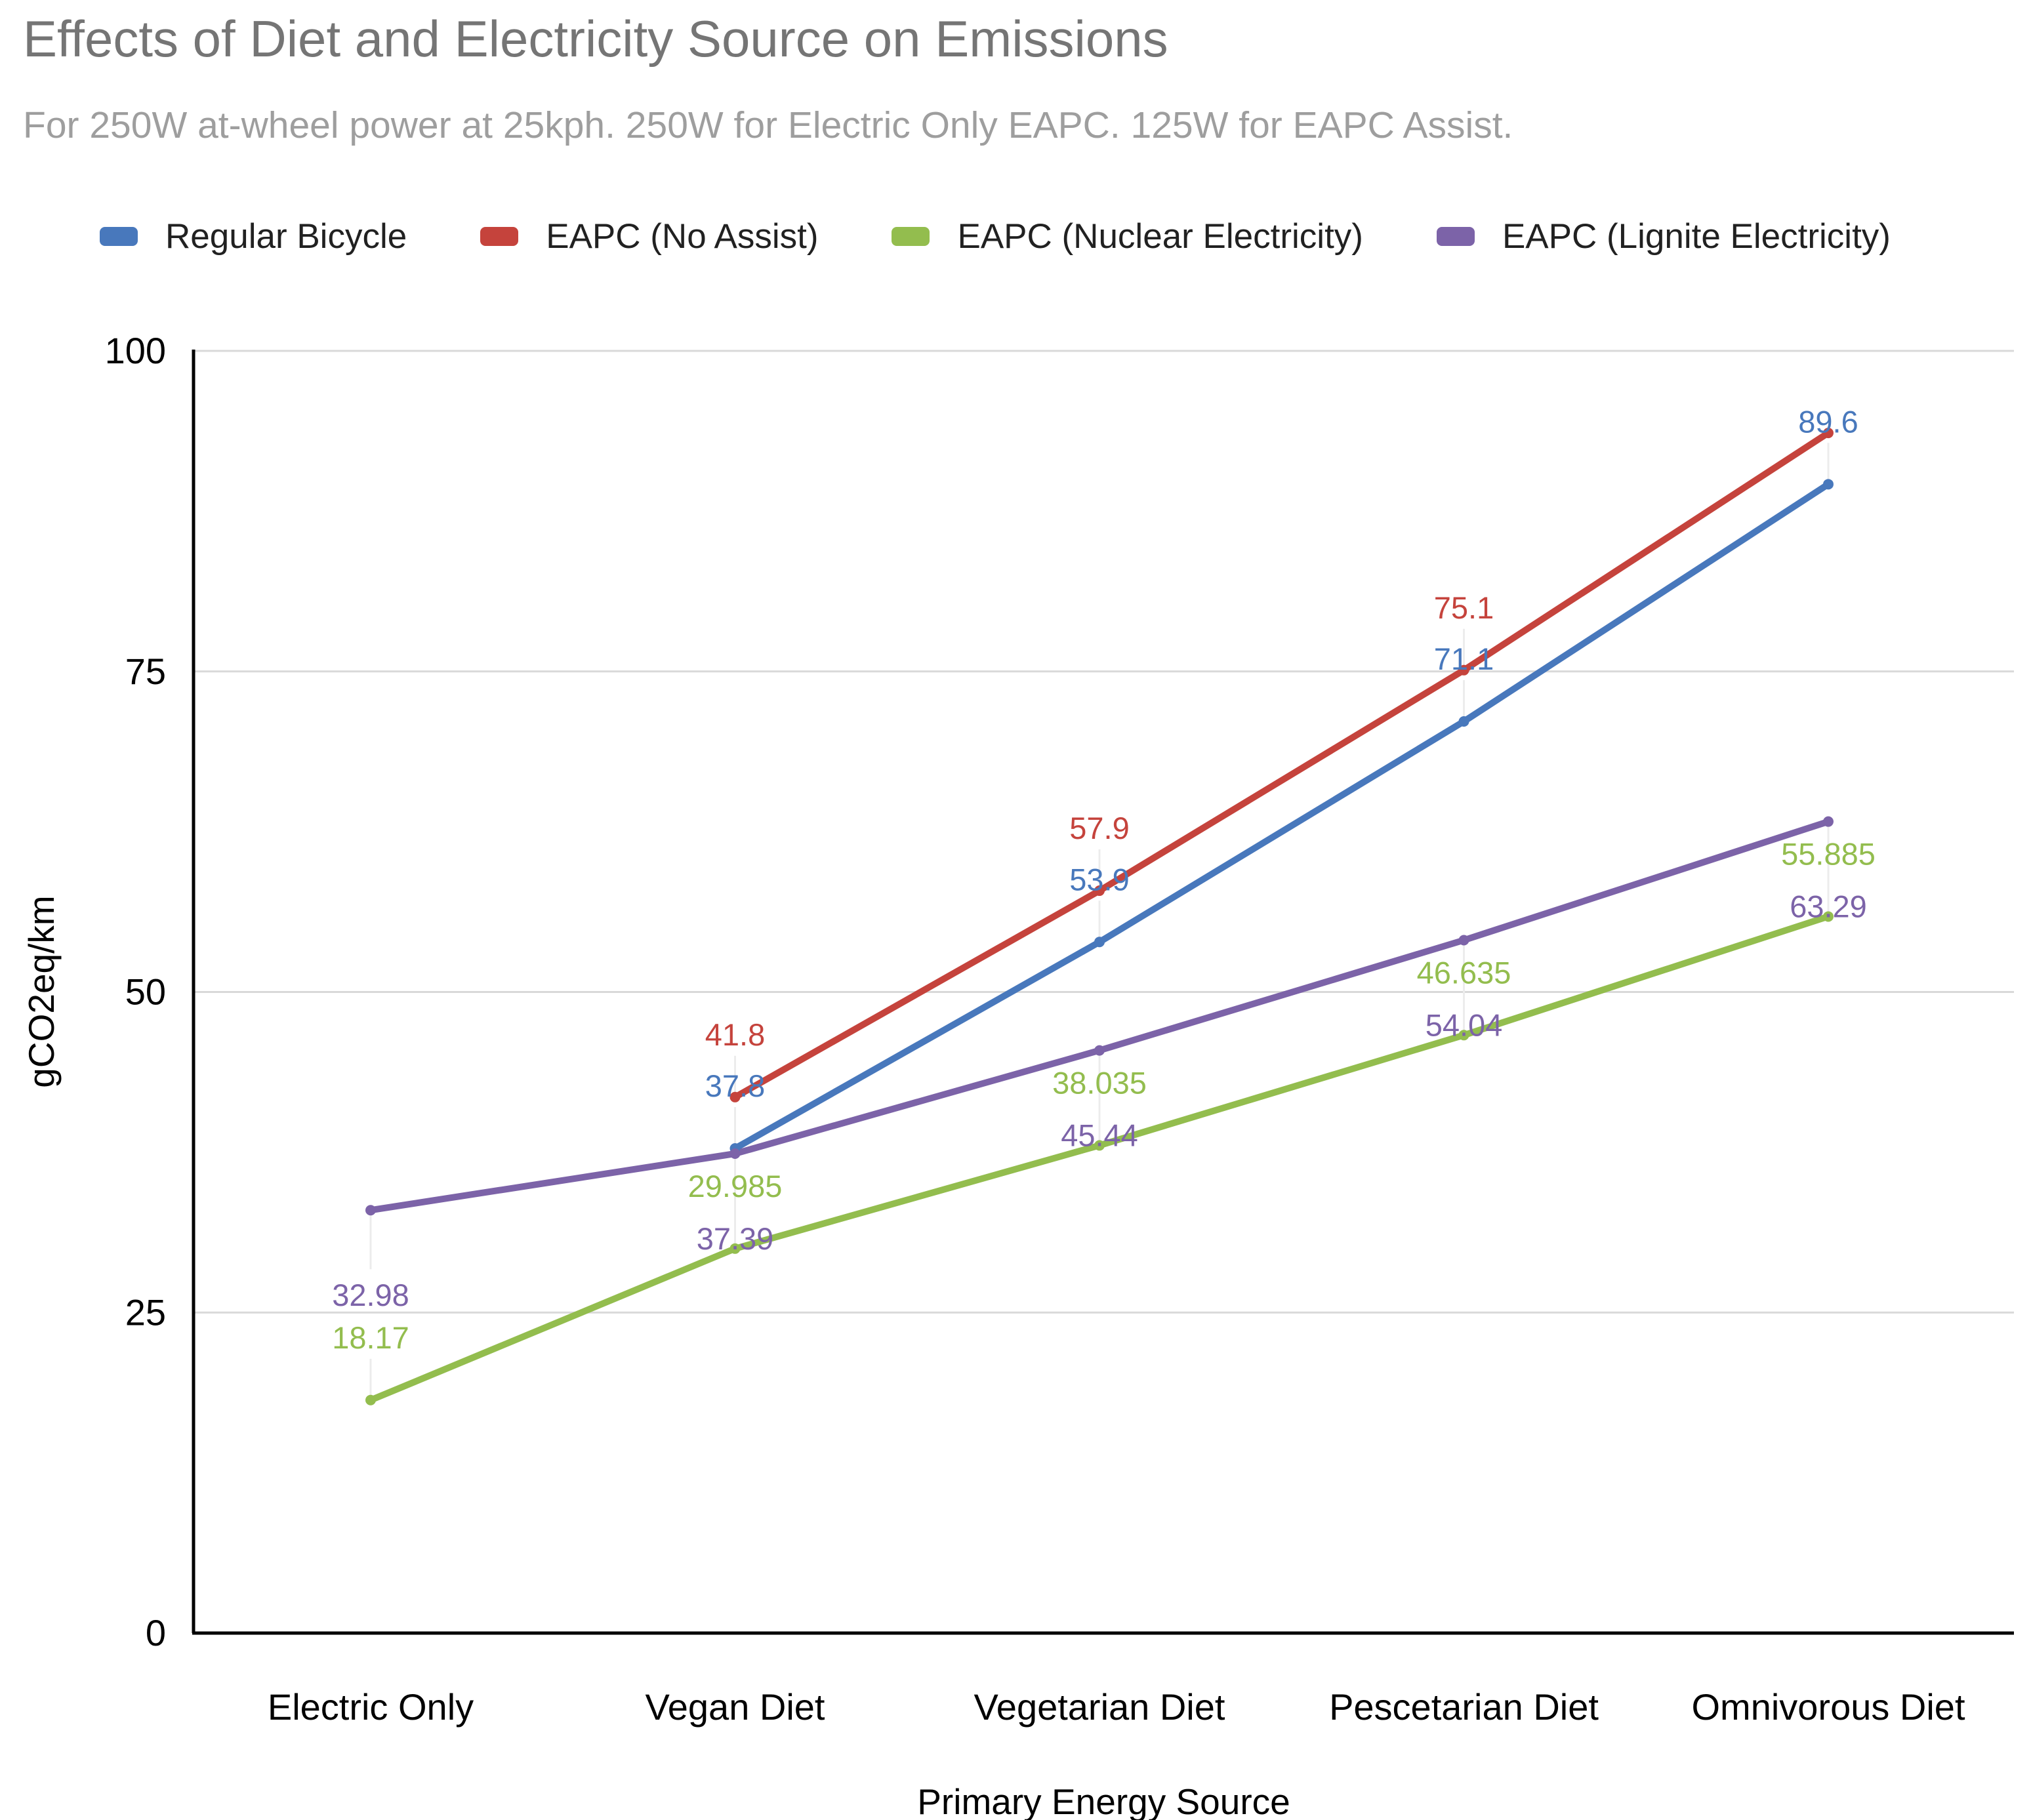 This screenshot has width=2031, height=1820. What do you see at coordinates (1829, 433) in the screenshot?
I see `data-point-eapc-no-assist--4` at bounding box center [1829, 433].